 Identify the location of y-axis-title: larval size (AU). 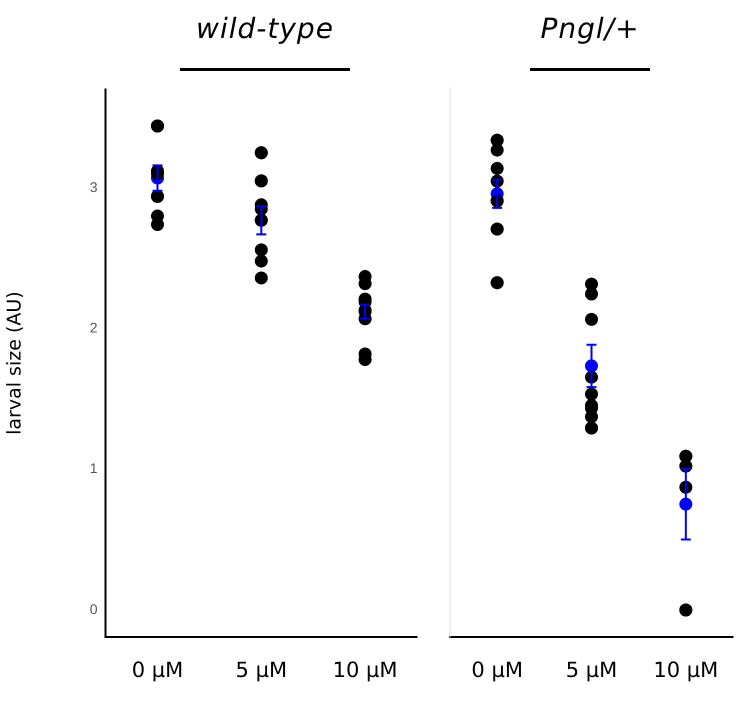
(14, 363).